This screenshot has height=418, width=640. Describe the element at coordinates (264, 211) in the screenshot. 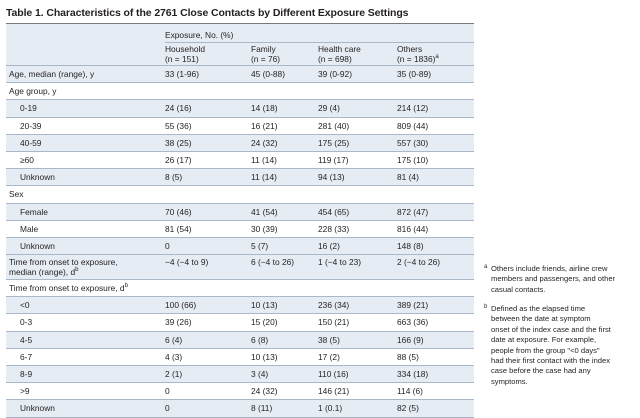

I see `cell-family: 41 (54)` at that location.